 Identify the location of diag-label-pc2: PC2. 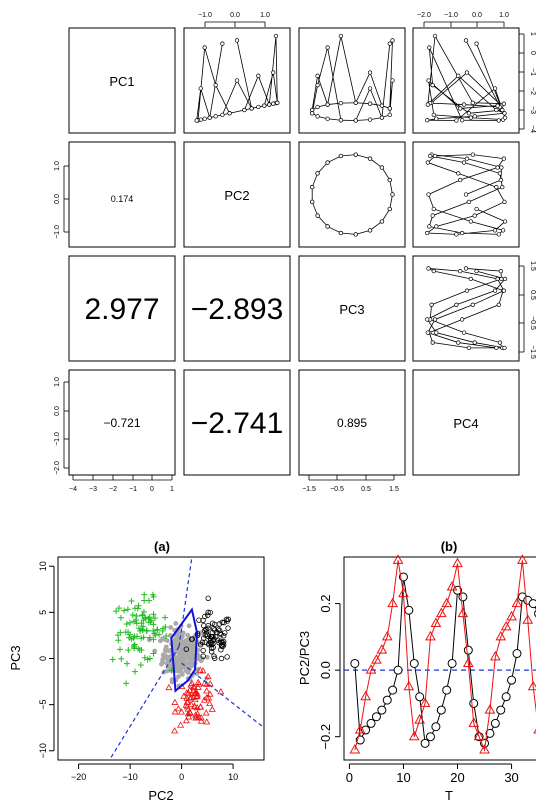
(236, 195).